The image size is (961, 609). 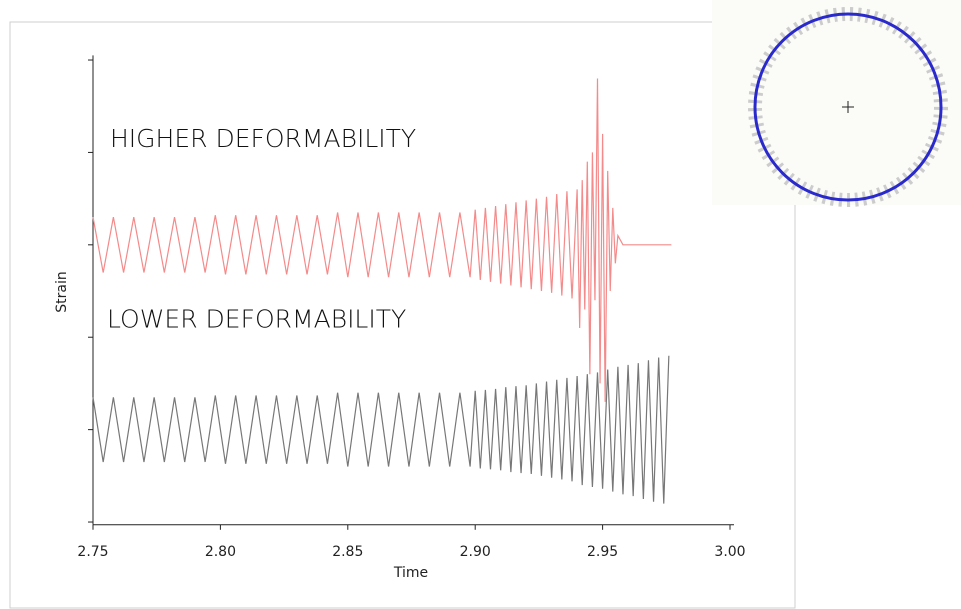 I want to click on series-label: HIGHER DEFORMABILITY, so click(x=263, y=138).